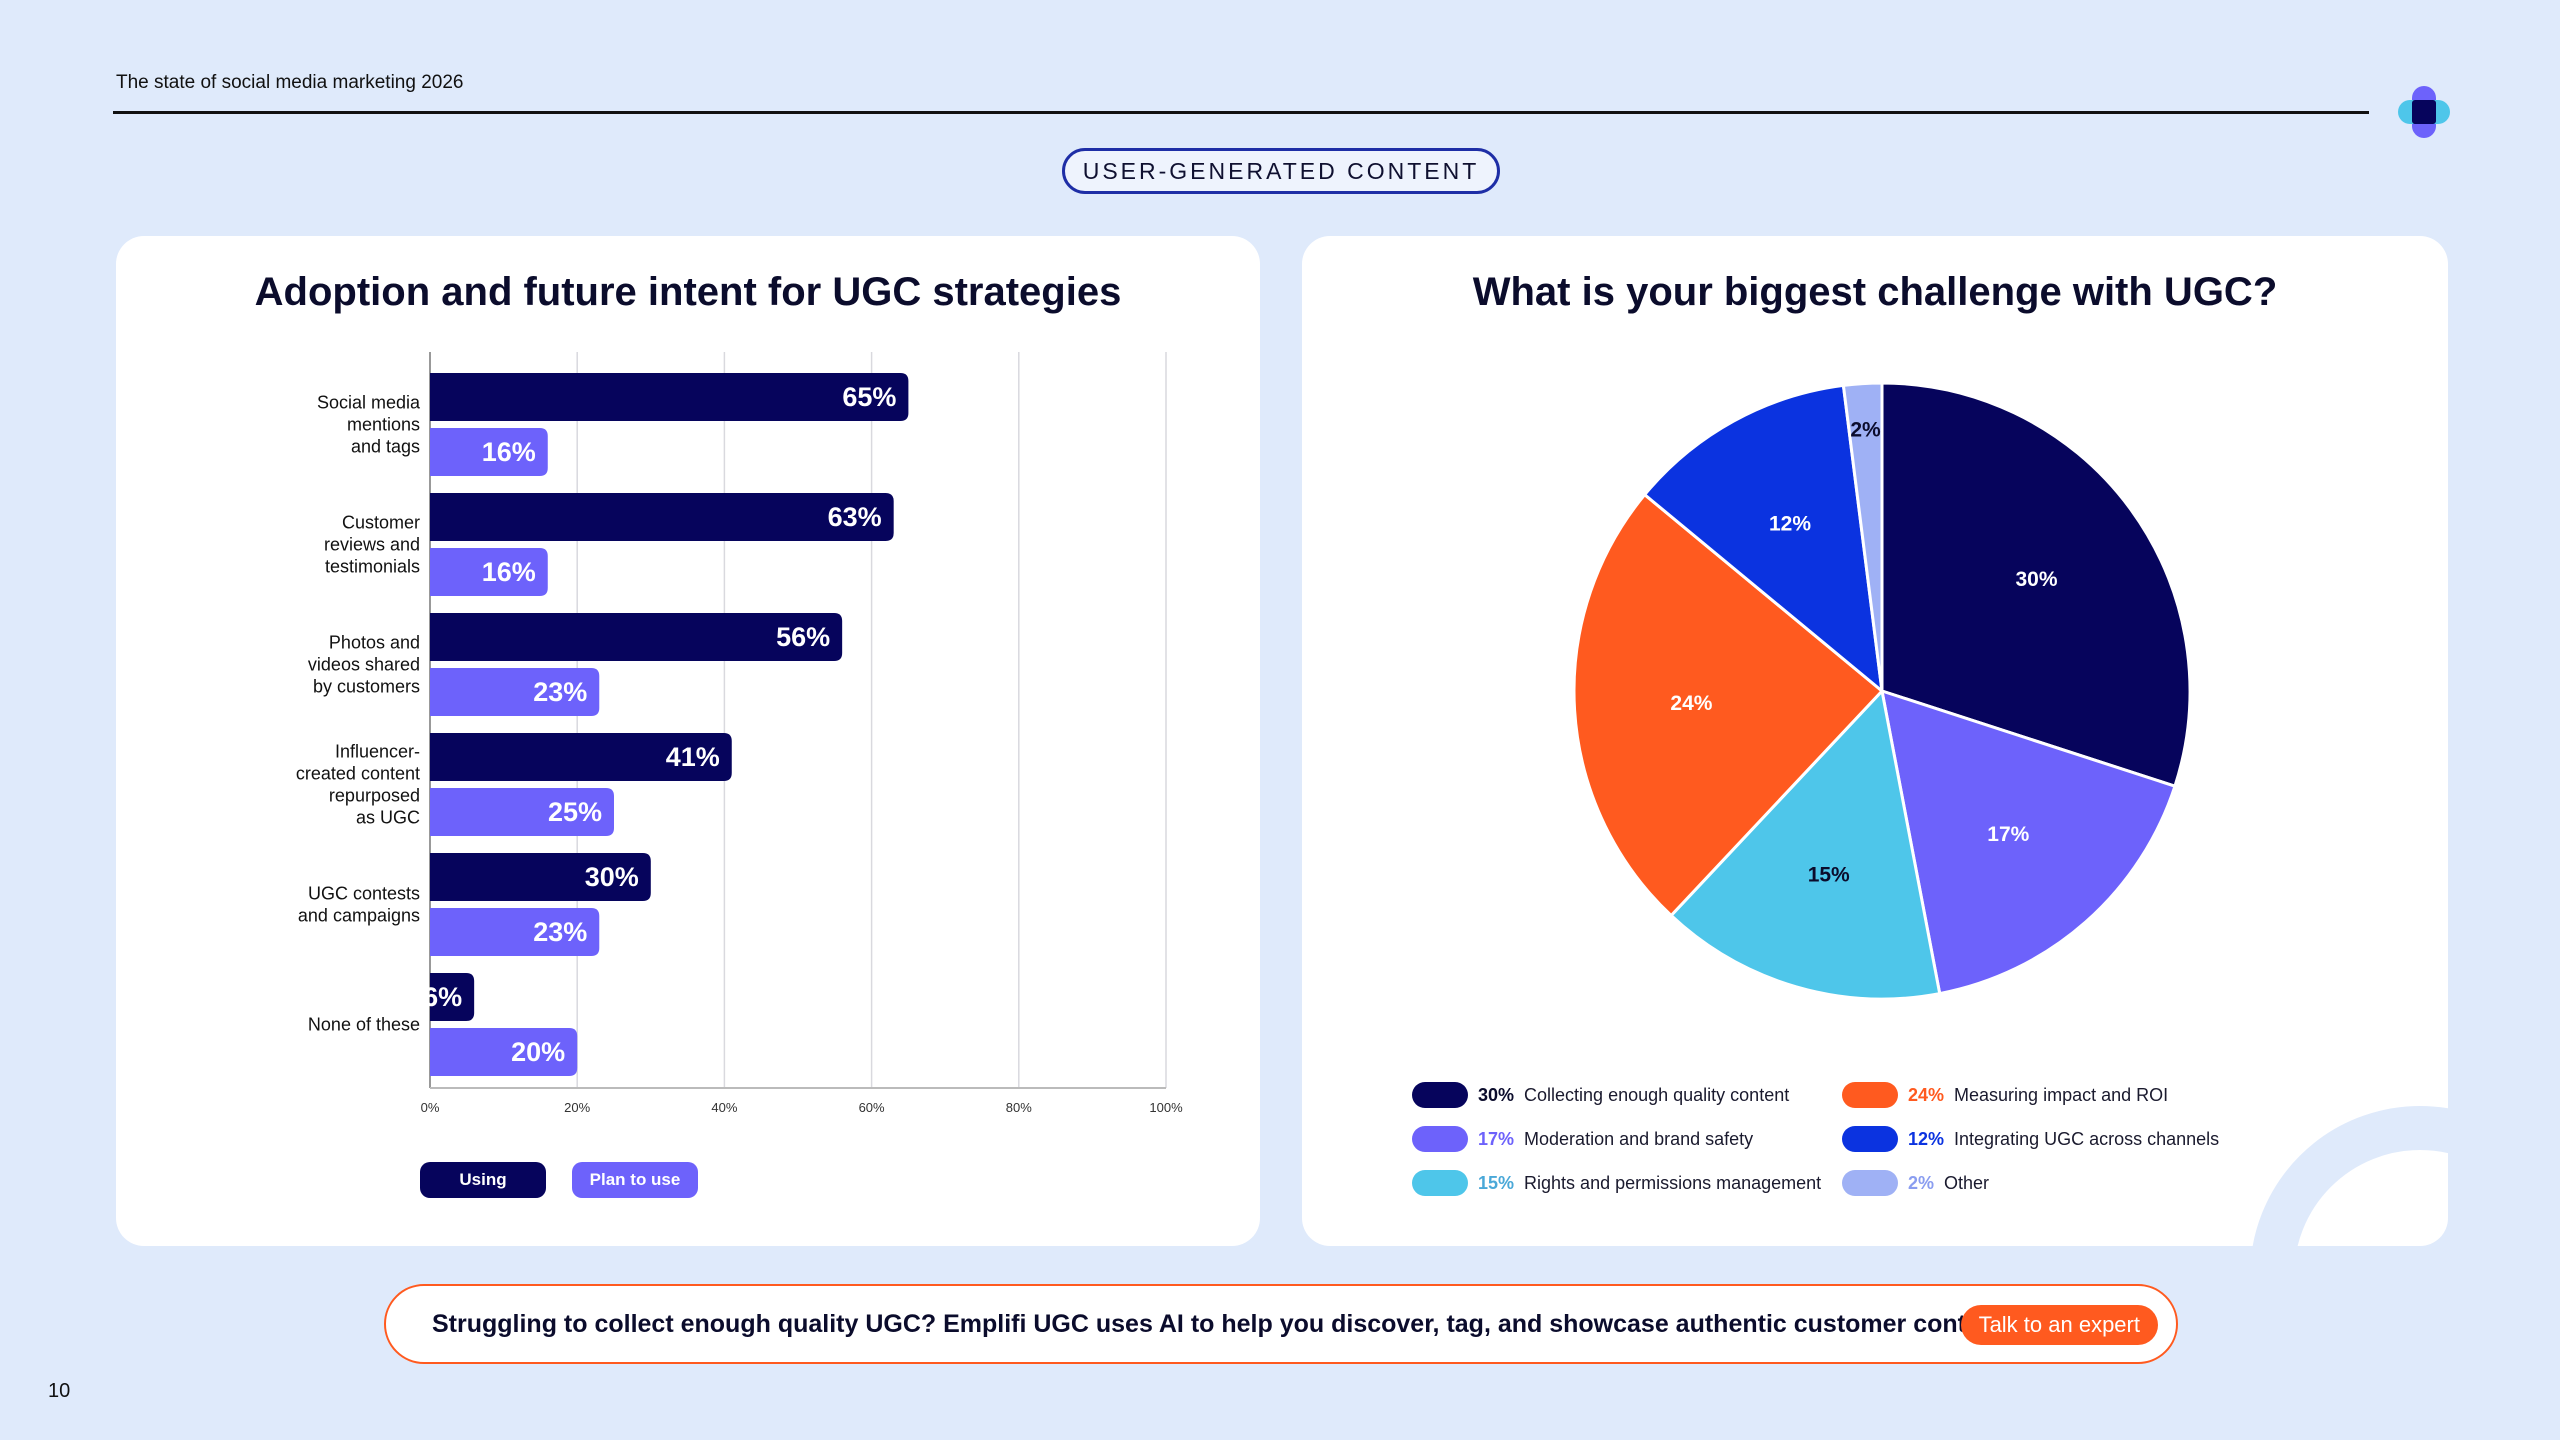 Image resolution: width=2560 pixels, height=1440 pixels. I want to click on x-tick-label: 40%, so click(724, 1107).